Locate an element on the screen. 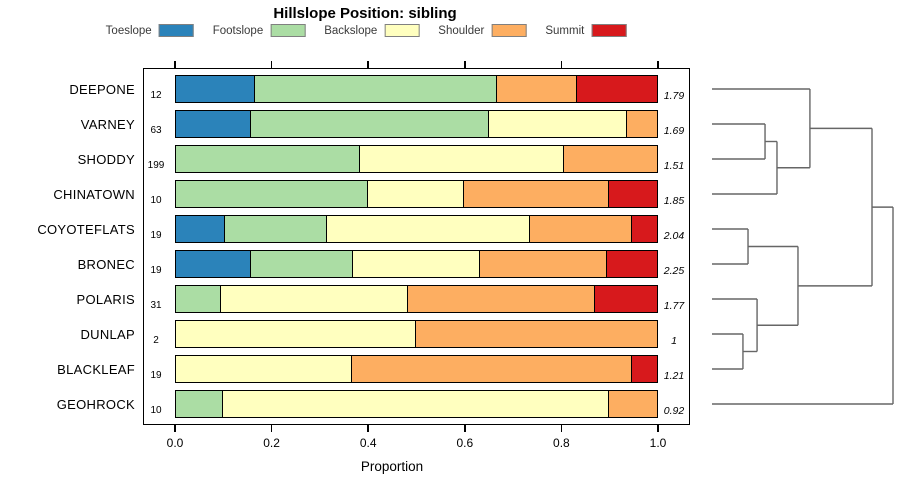 The height and width of the screenshot is (500, 900). x-tick-label: 0.6 is located at coordinates (465, 443).